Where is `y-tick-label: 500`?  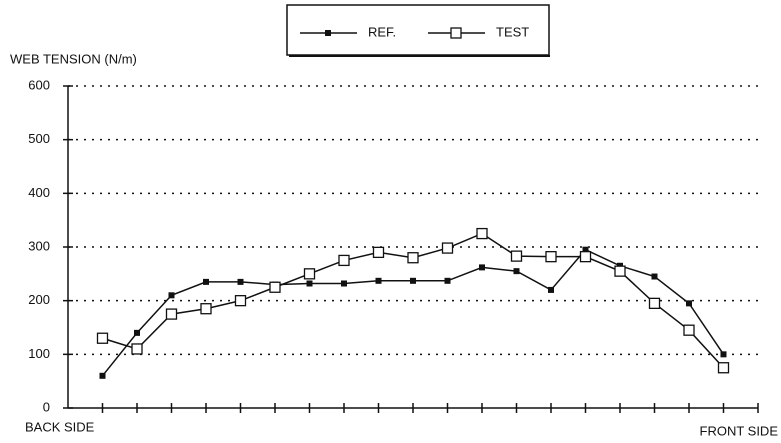 y-tick-label: 500 is located at coordinates (39, 138).